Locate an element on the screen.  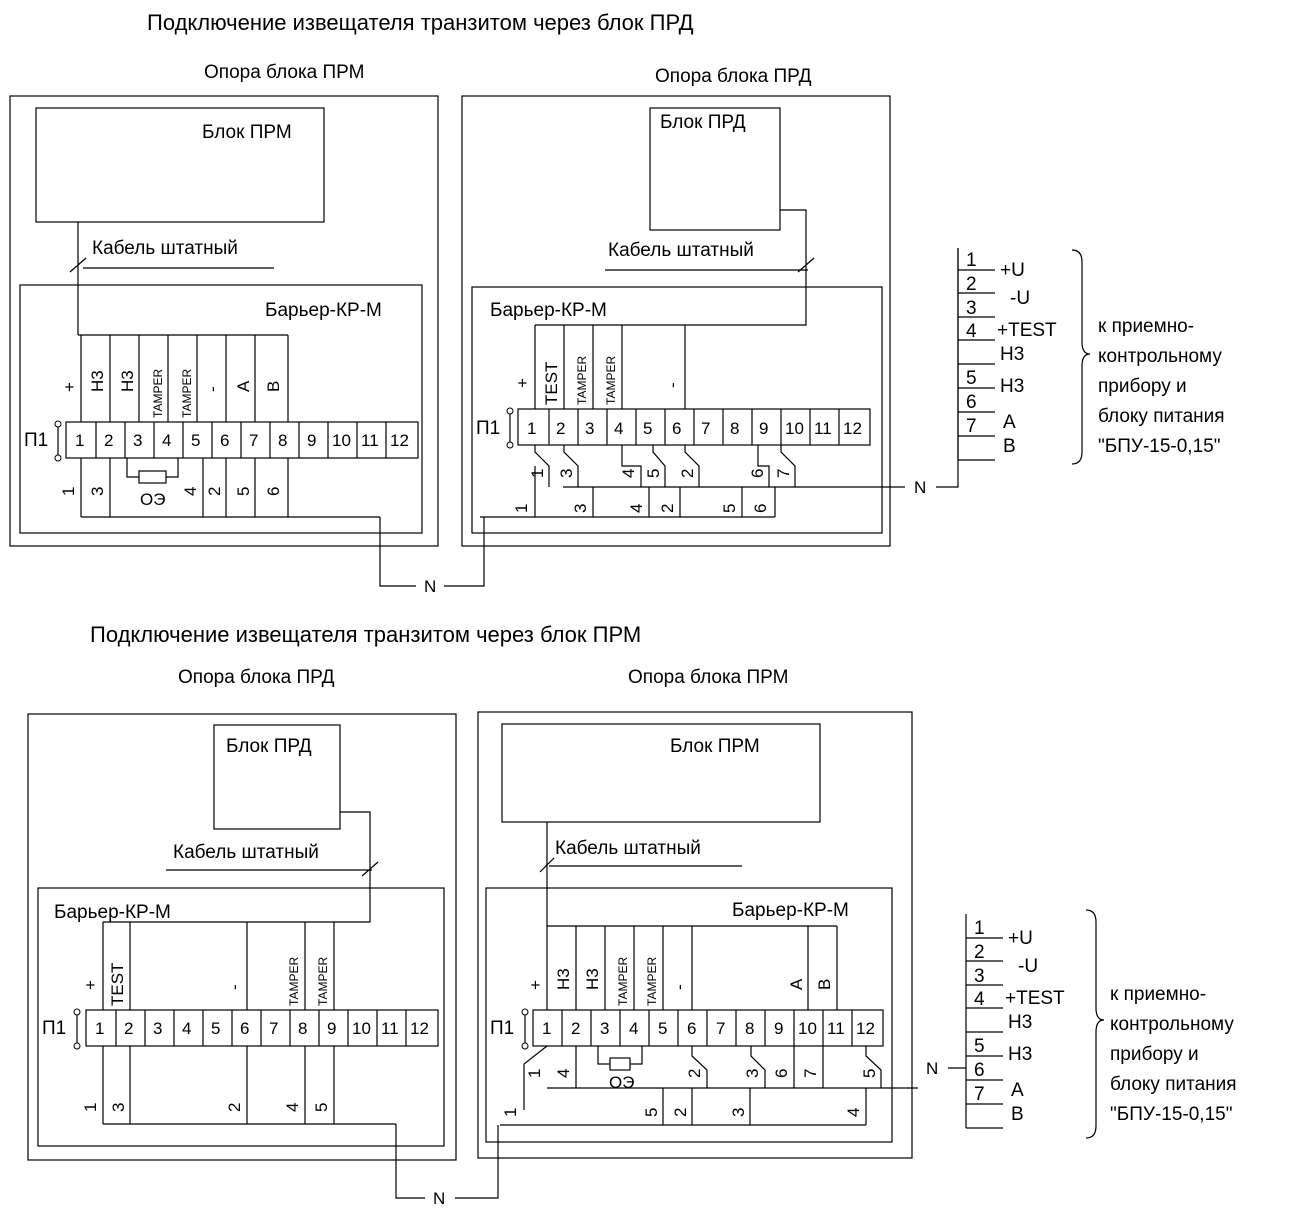
bottom-right-unit-box is located at coordinates (661, 773).